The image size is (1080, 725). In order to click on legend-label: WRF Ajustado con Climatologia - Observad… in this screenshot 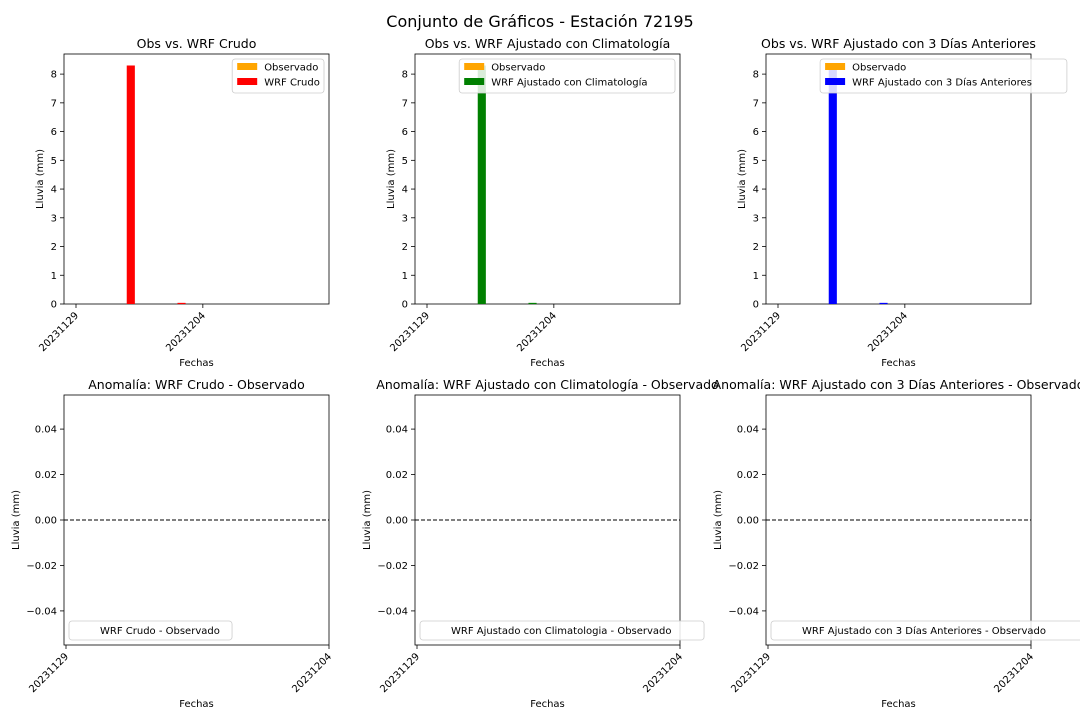, I will do `click(561, 631)`.